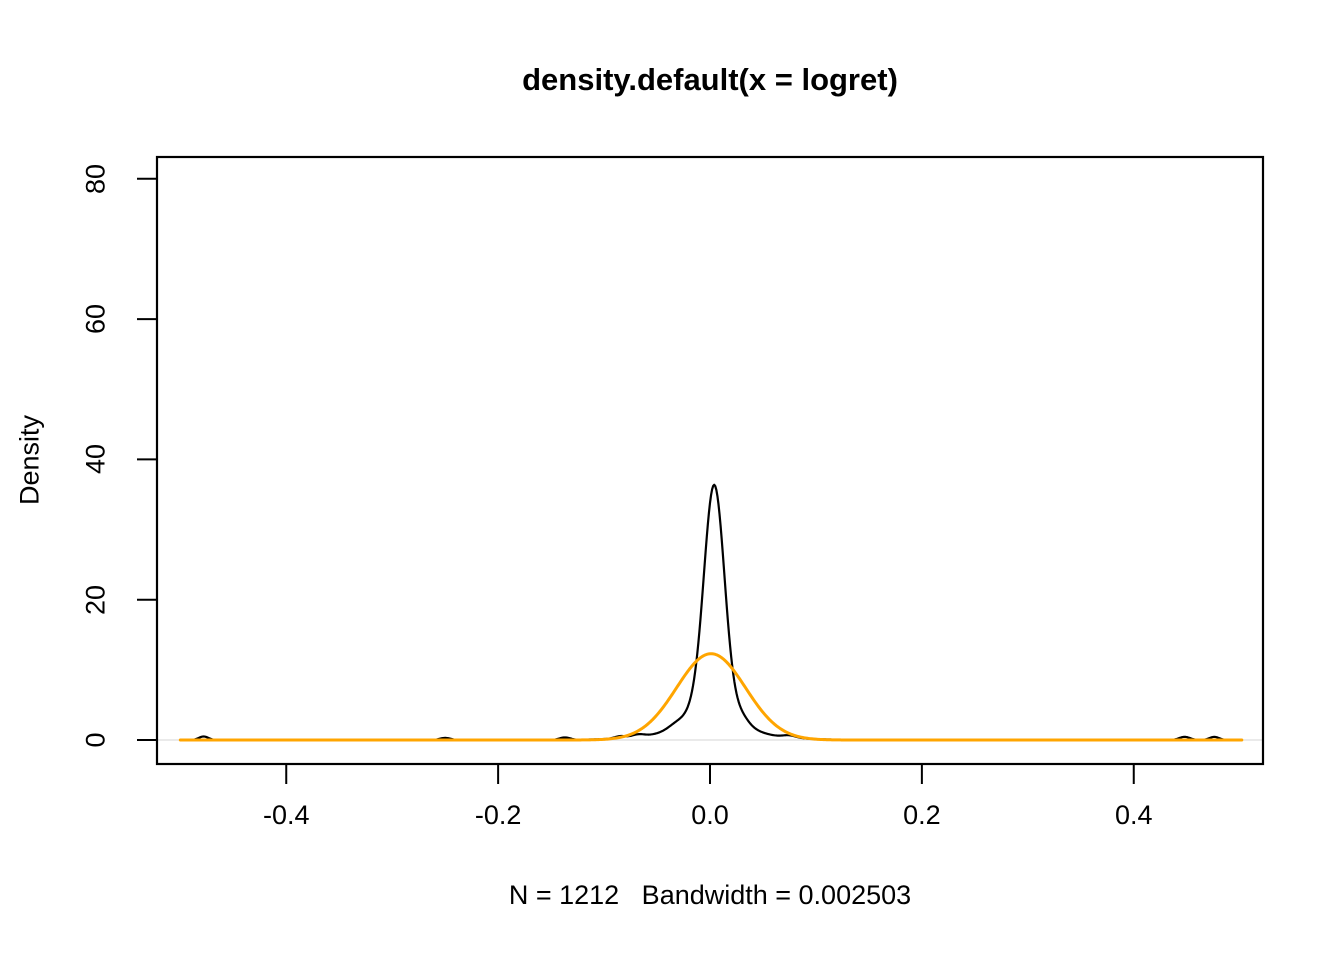 The width and height of the screenshot is (1344, 960). Describe the element at coordinates (286, 815) in the screenshot. I see `x-tick-label: -0.4` at that location.